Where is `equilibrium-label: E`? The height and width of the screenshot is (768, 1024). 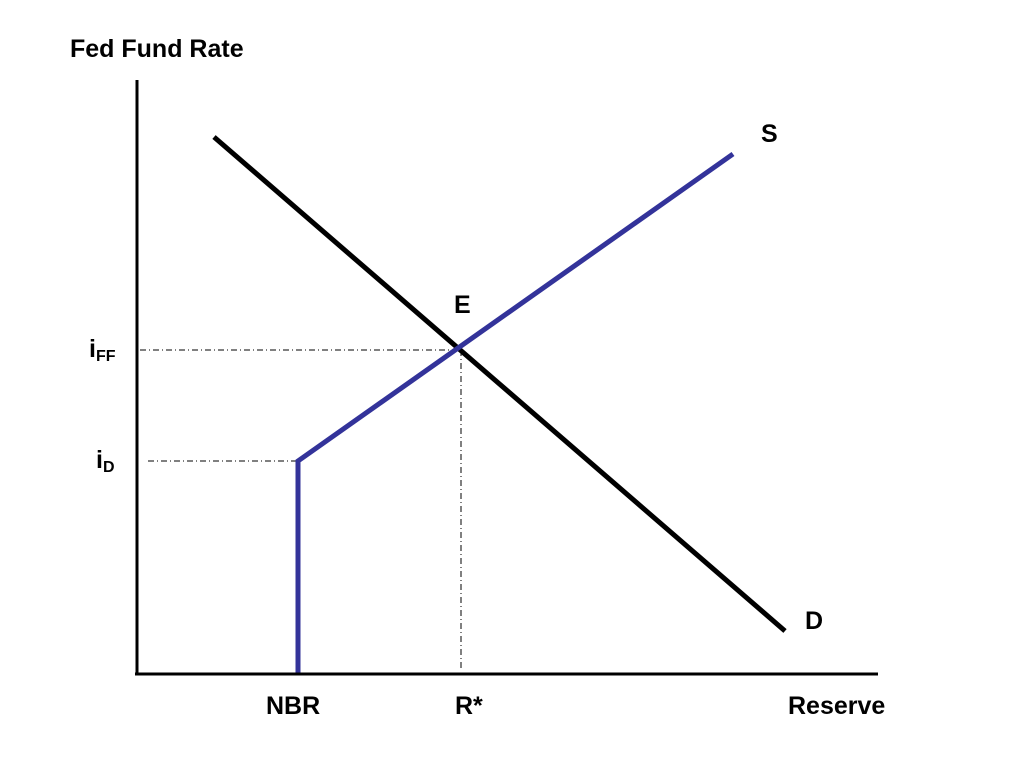
equilibrium-label: E is located at coordinates (462, 305).